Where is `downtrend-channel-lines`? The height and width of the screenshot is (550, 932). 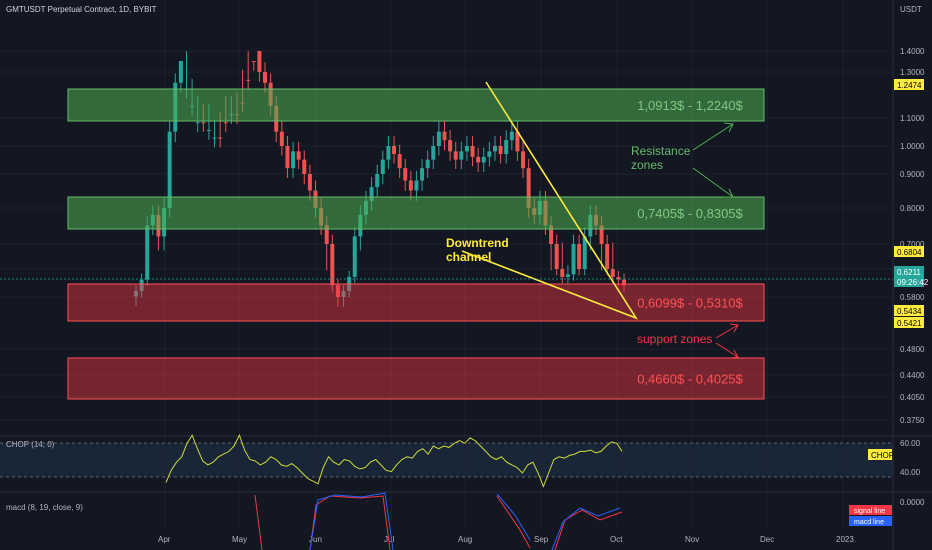 downtrend-channel-lines is located at coordinates (549, 200).